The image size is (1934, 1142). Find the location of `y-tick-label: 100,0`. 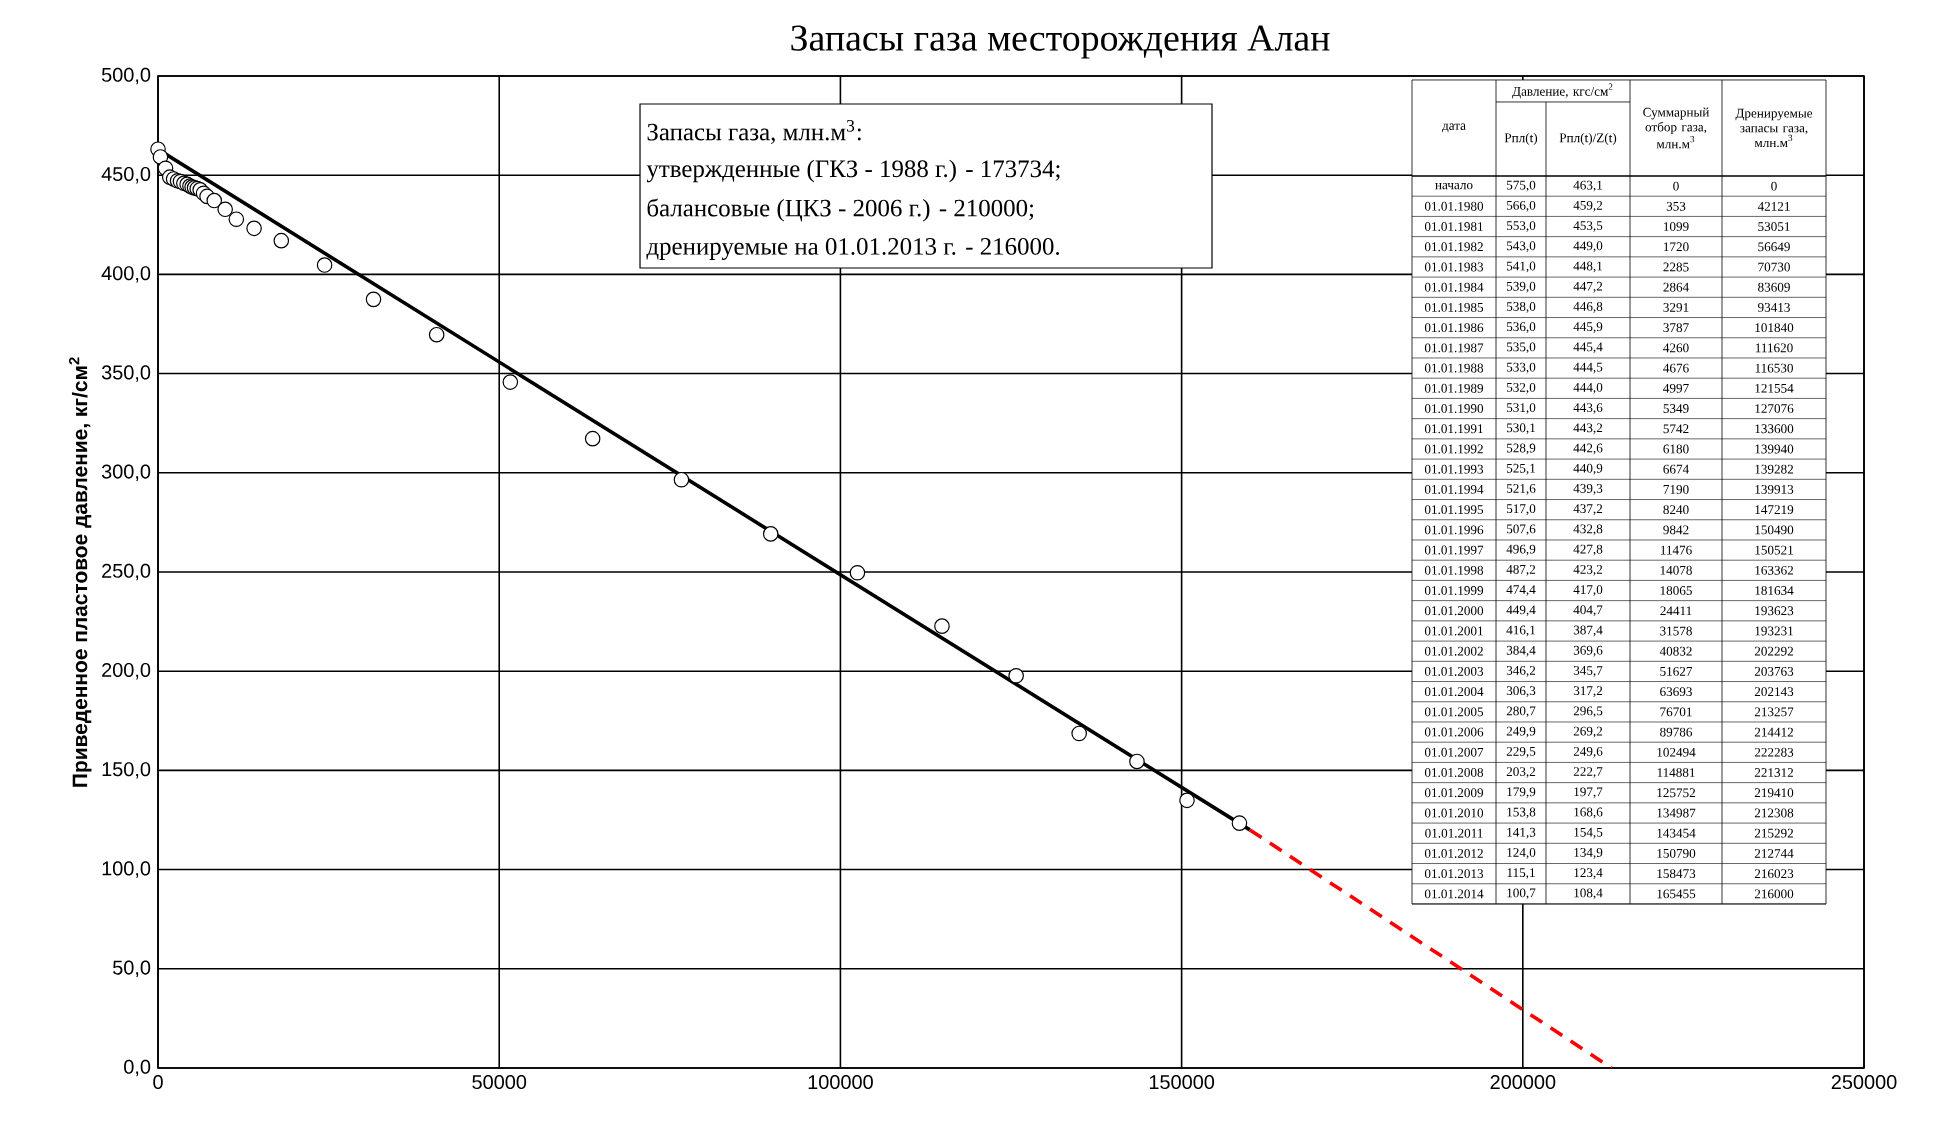

y-tick-label: 100,0 is located at coordinates (126, 869).